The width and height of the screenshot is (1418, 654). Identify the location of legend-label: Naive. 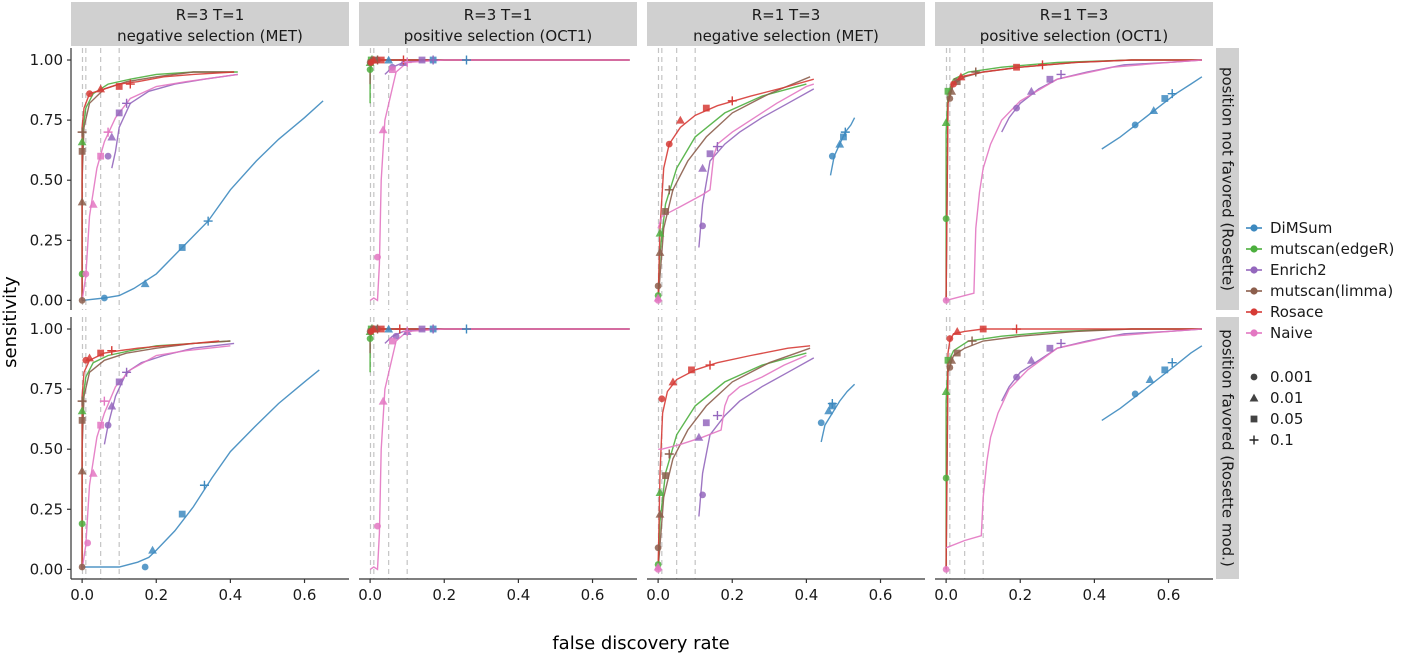
(1291, 333).